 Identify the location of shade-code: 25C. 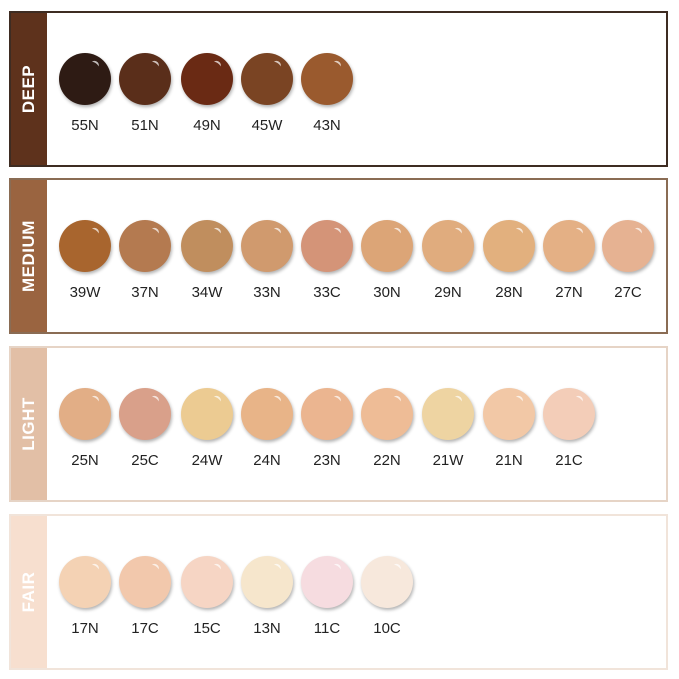
(145, 460).